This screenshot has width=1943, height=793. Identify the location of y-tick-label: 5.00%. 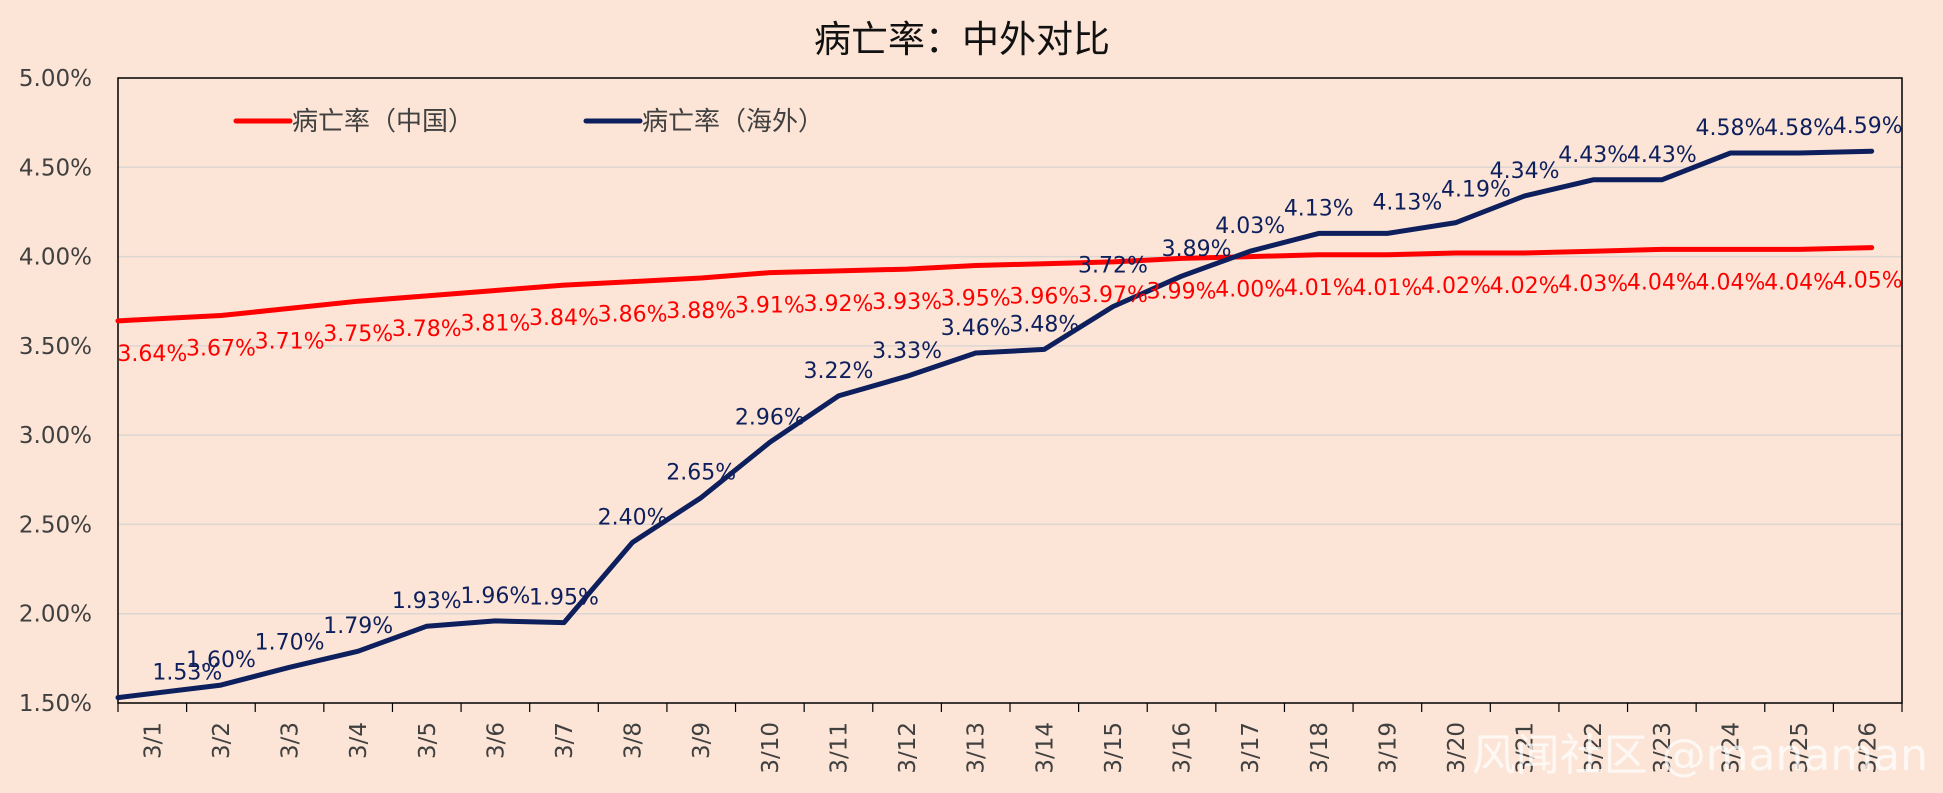
(55, 79).